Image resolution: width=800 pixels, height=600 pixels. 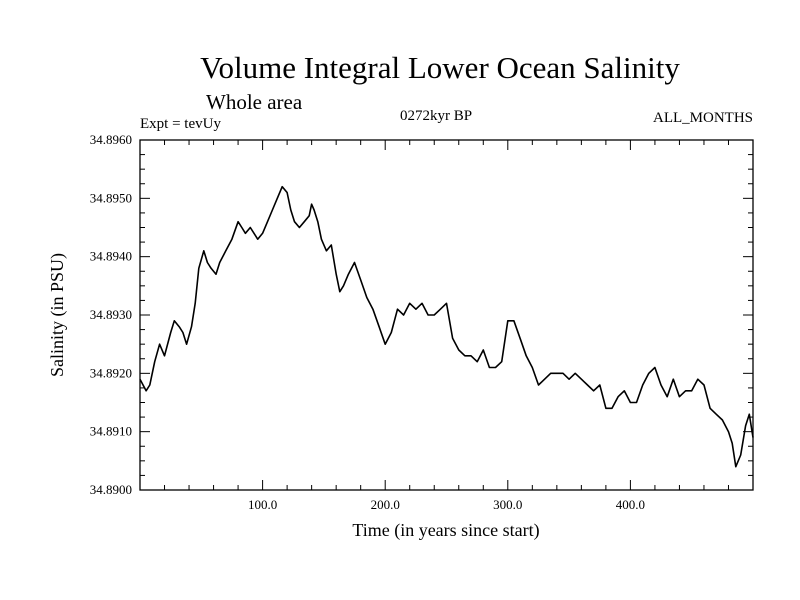 What do you see at coordinates (507, 504) in the screenshot?
I see `x-tick-label: 300.0` at bounding box center [507, 504].